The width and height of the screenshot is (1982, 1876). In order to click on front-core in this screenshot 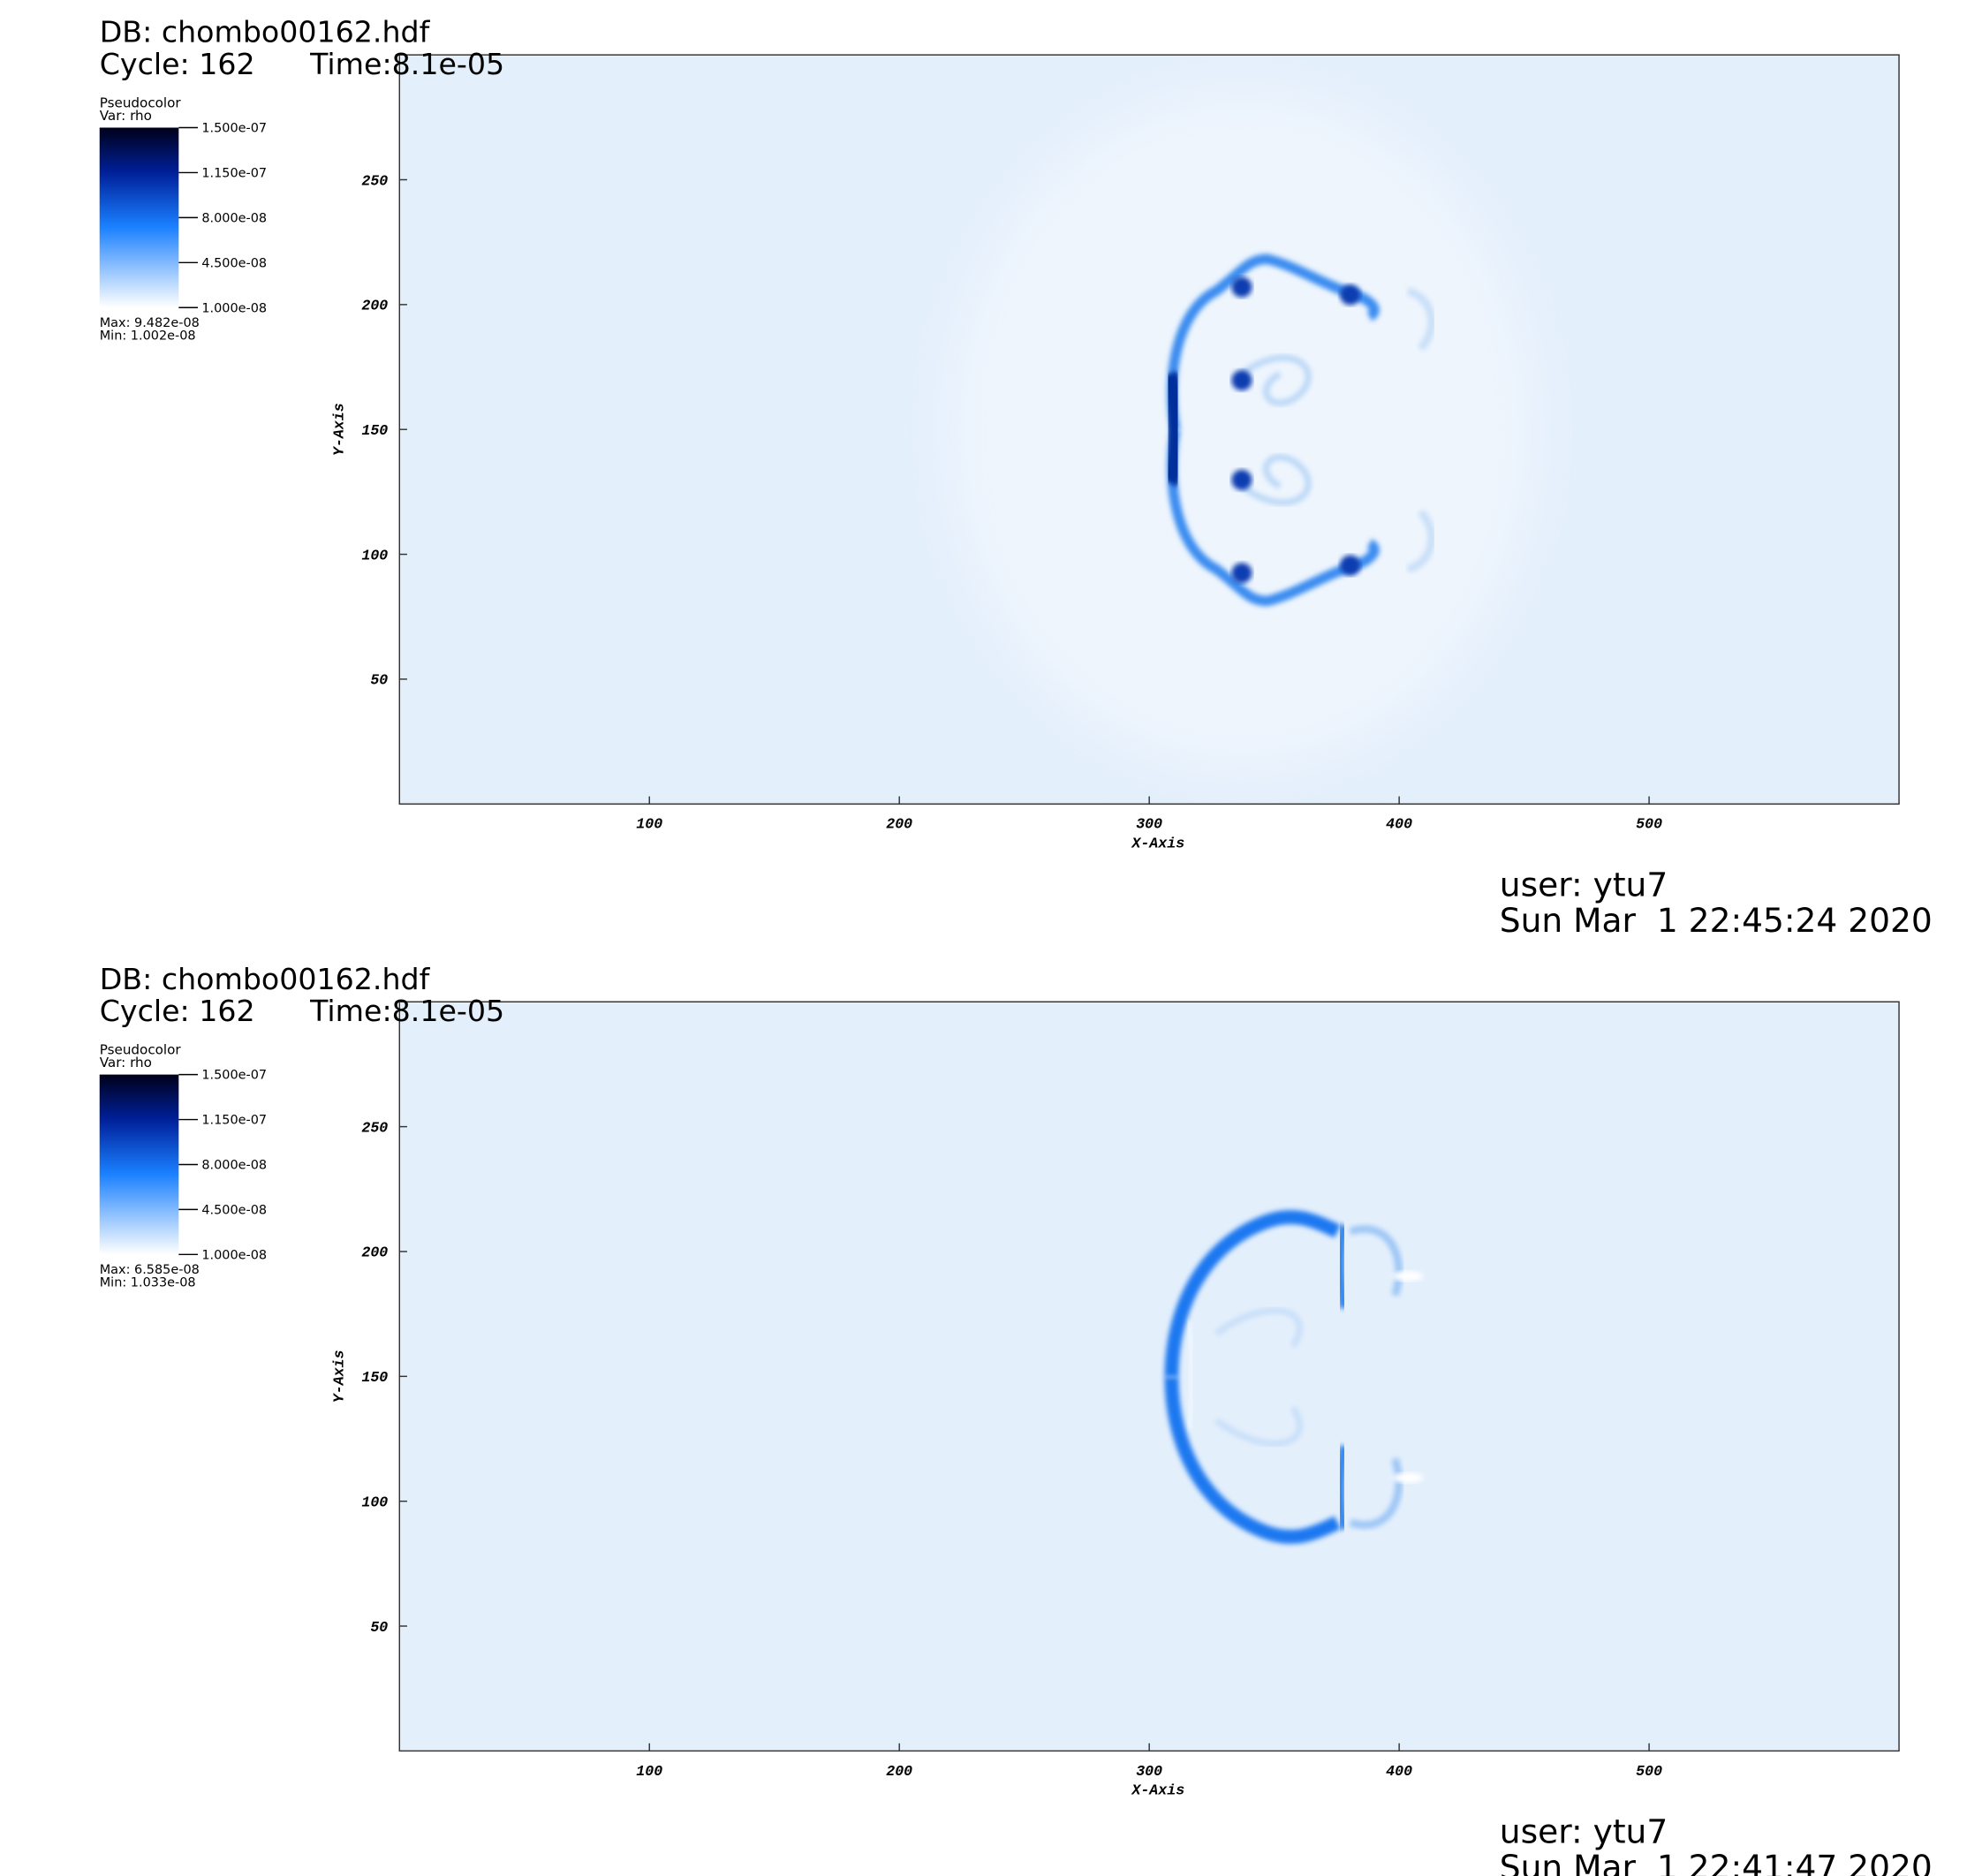, I will do `click(1173, 429)`.